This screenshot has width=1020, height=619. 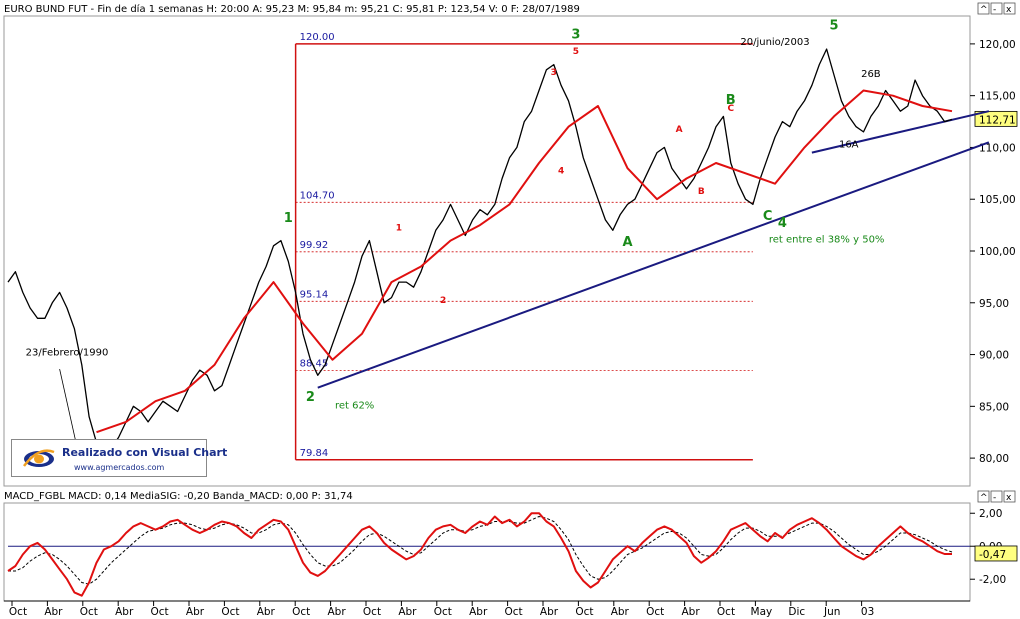 I want to click on chart-annotation: ret entre el 38% y 50%, so click(x=827, y=240).